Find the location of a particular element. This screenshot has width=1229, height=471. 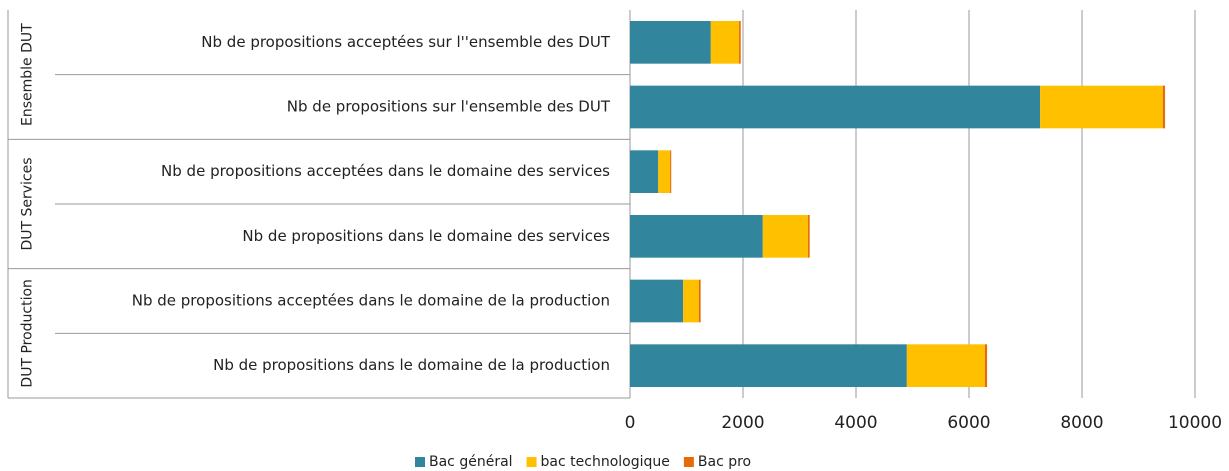

legend-label: bac technologique is located at coordinates (605, 462).